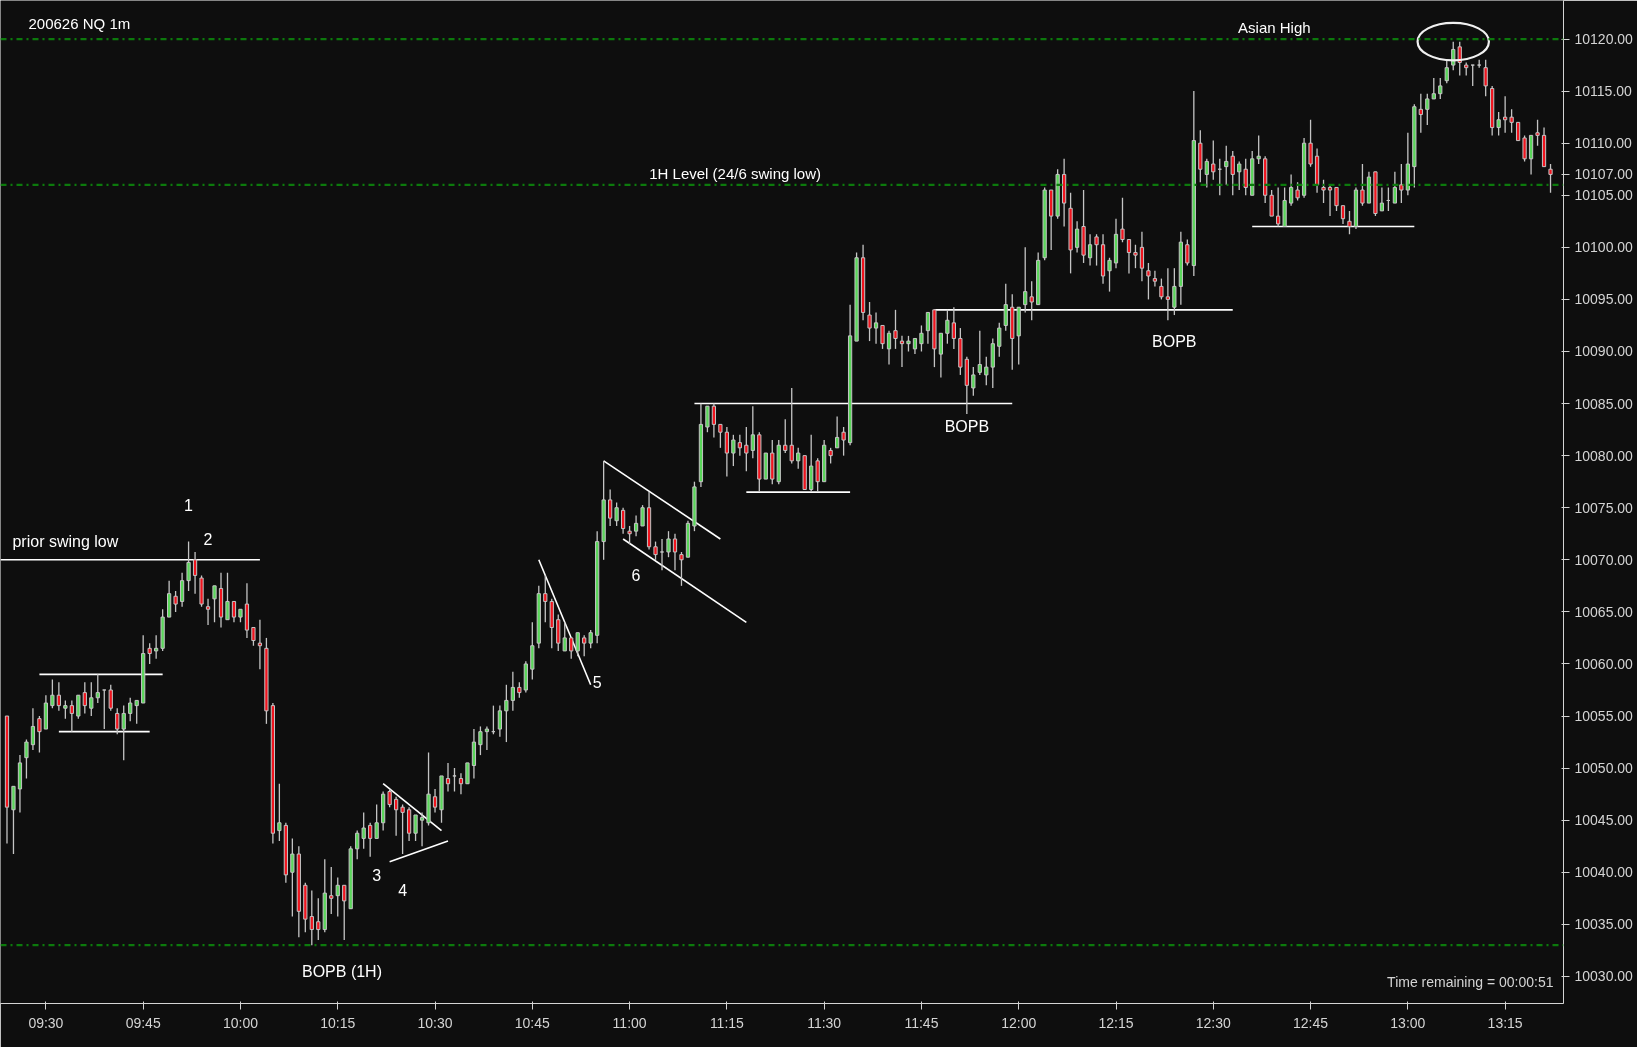  I want to click on text: 200626 NQ 1m, so click(79, 23).